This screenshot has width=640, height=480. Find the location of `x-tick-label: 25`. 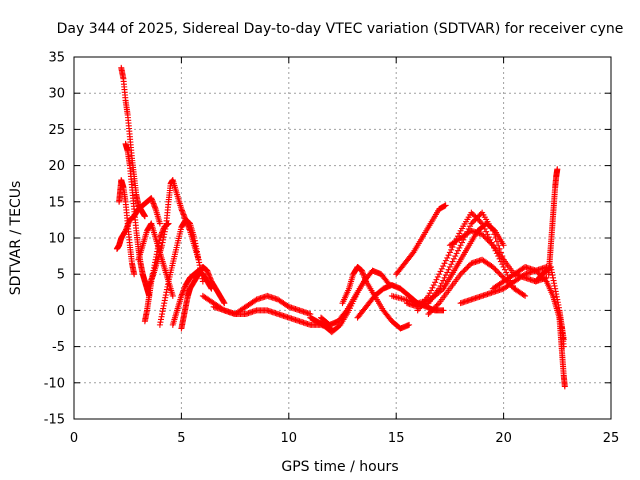

x-tick-label: 25 is located at coordinates (611, 438).